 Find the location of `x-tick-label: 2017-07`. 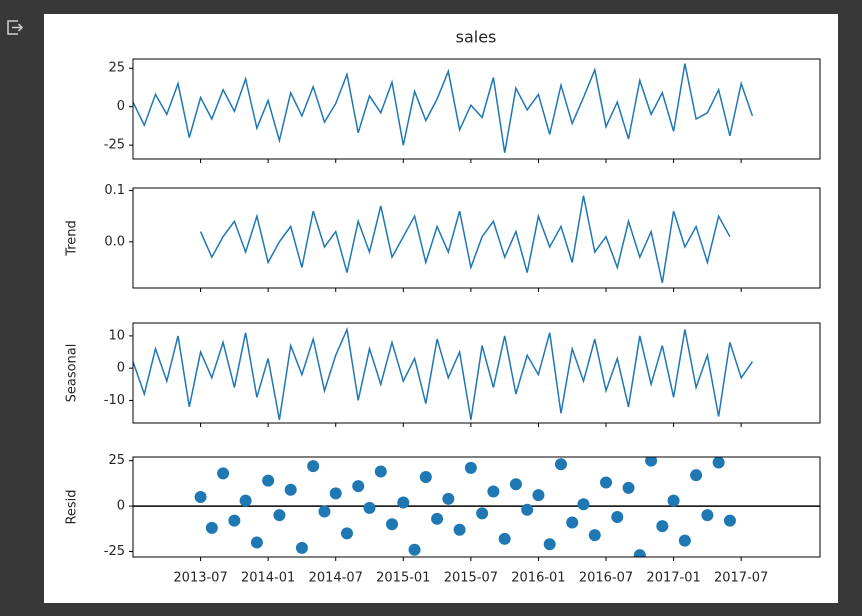

x-tick-label: 2017-07 is located at coordinates (741, 578).